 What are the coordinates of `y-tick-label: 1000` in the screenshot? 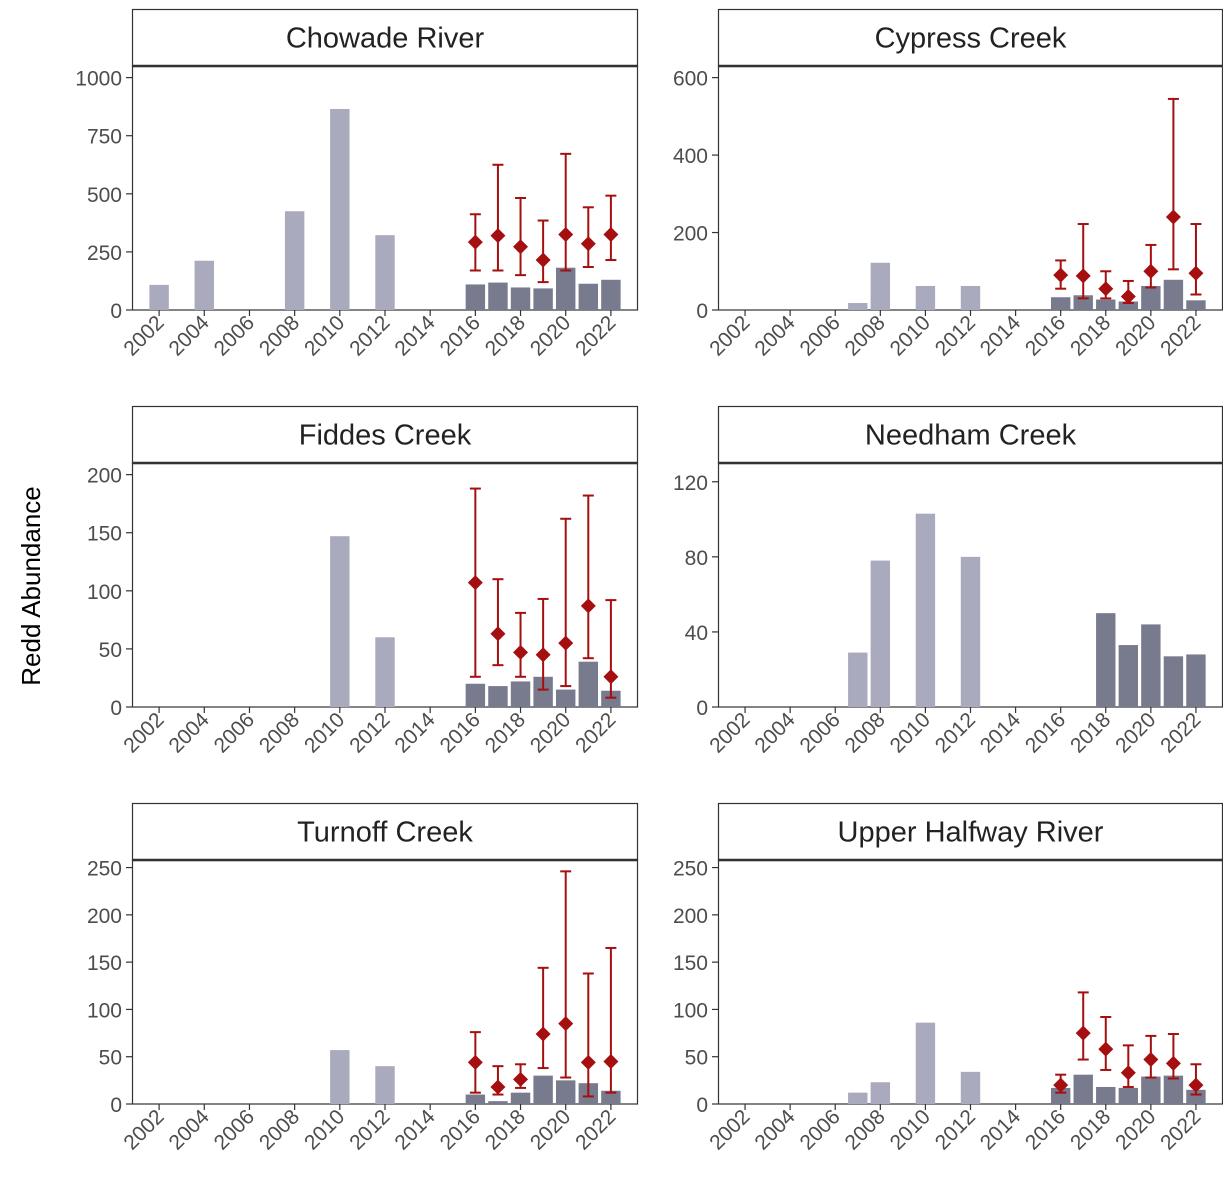 It's located at (98, 79).